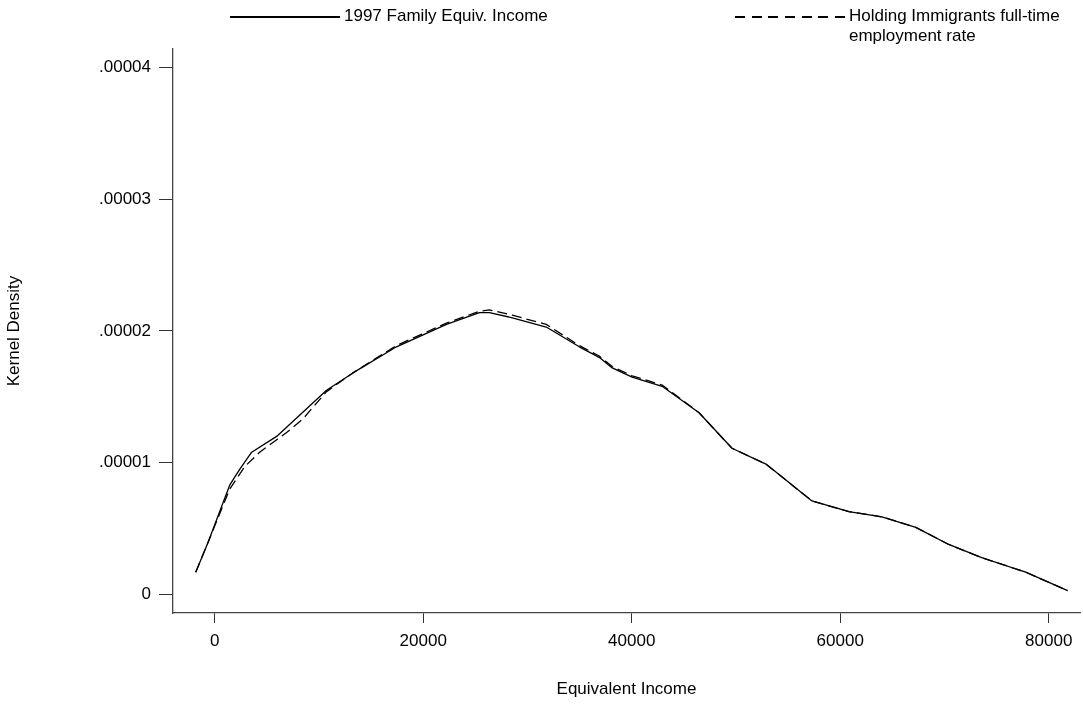 Image resolution: width=1083 pixels, height=704 pixels. What do you see at coordinates (632, 640) in the screenshot?
I see `x-tick-label: 40000` at bounding box center [632, 640].